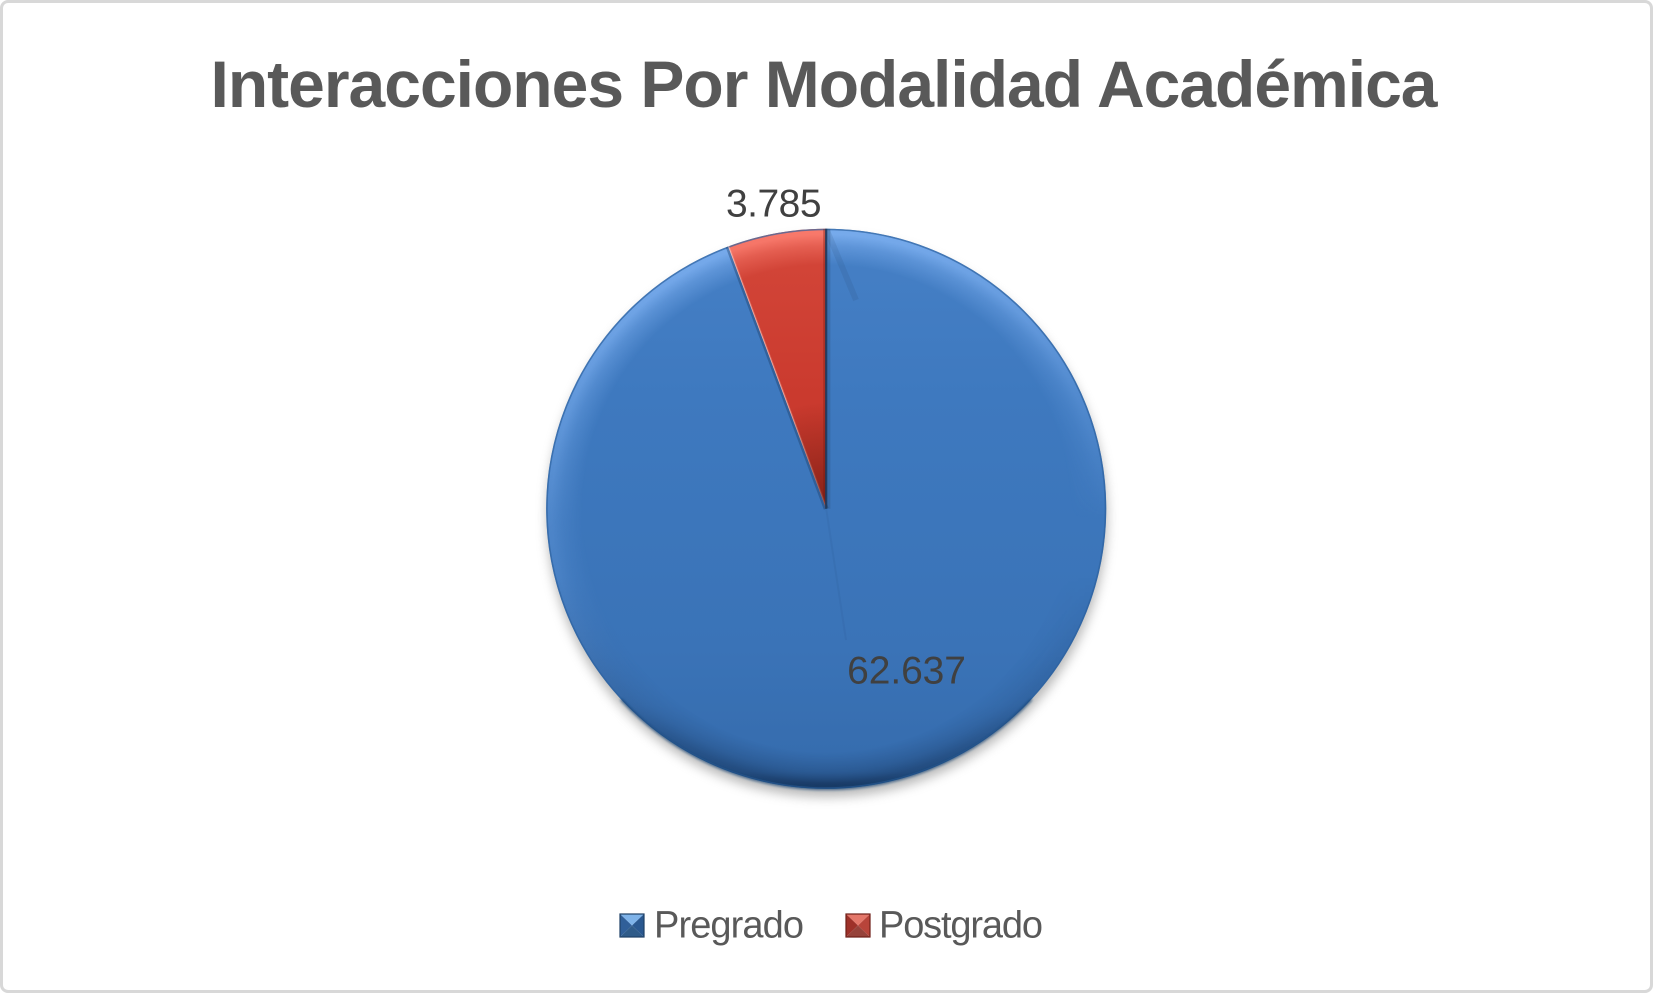 The width and height of the screenshot is (1653, 993). What do you see at coordinates (825, 84) in the screenshot?
I see `svg-text:Interacciones Por Modalidad Ac: Interacciones Por Modalidad Académica` at bounding box center [825, 84].